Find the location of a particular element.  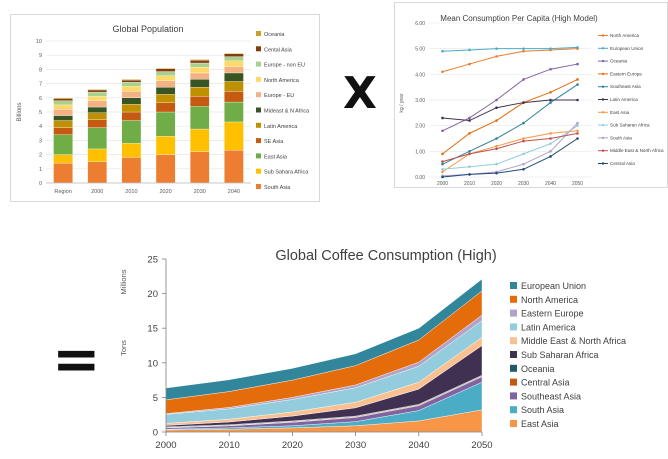

y-tick-label: 4.00 is located at coordinates (420, 75).